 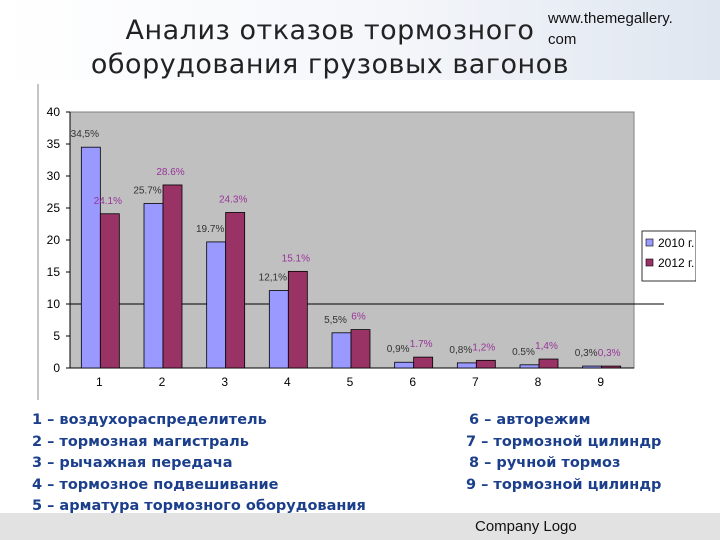 I want to click on company-logo: Company Logo, so click(x=526, y=526).